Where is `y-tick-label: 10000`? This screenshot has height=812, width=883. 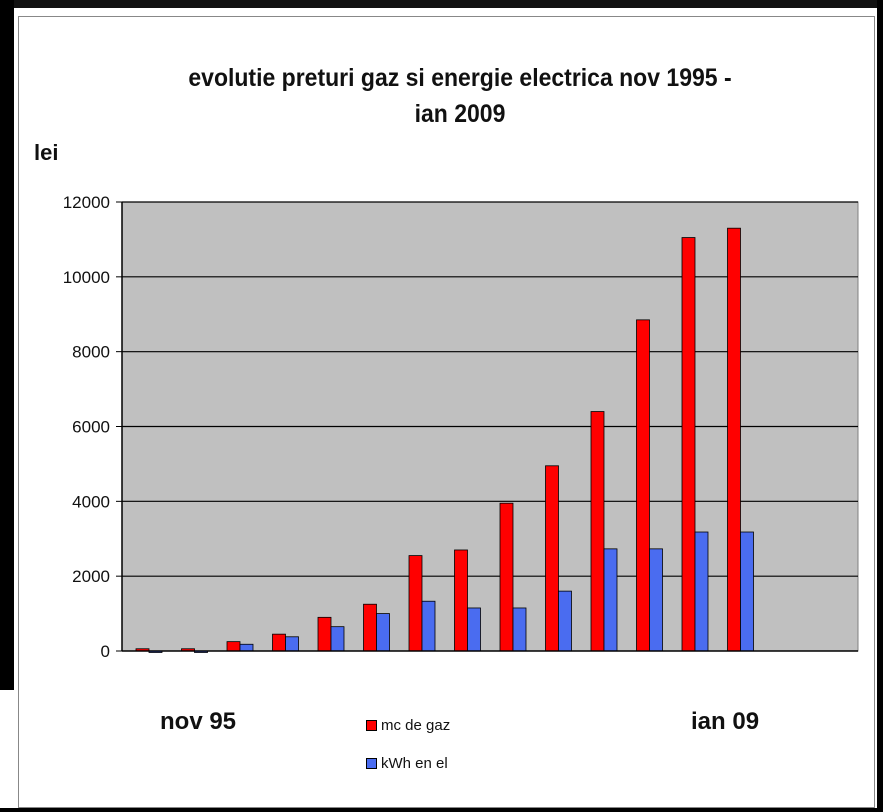 y-tick-label: 10000 is located at coordinates (86, 277).